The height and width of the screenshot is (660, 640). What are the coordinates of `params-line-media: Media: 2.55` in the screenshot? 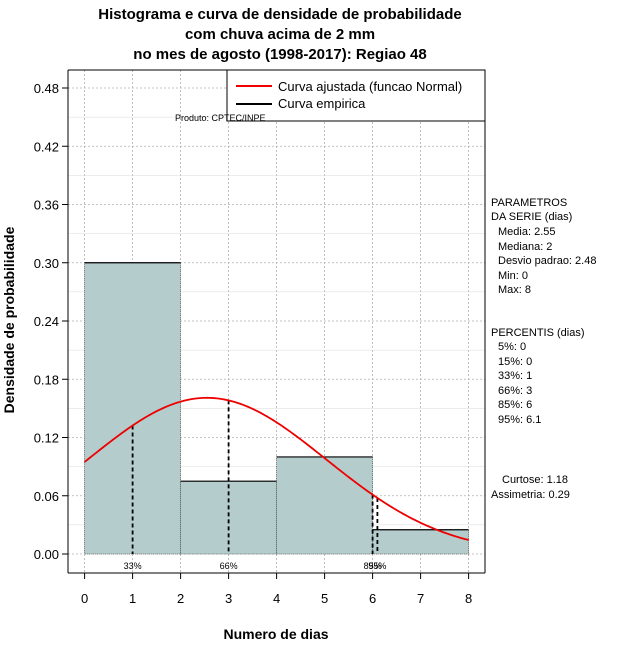 It's located at (527, 232).